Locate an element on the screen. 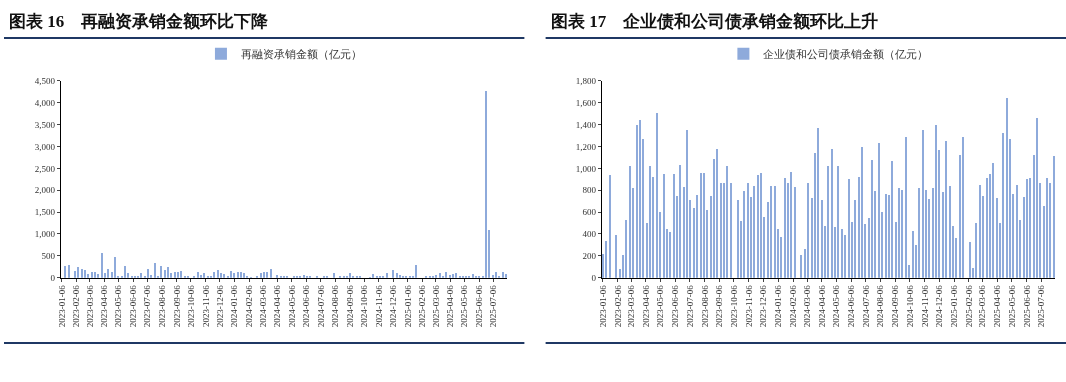 Image resolution: width=1066 pixels, height=382 pixels. x-tick-label: 2024-04-06 is located at coordinates (277, 306).